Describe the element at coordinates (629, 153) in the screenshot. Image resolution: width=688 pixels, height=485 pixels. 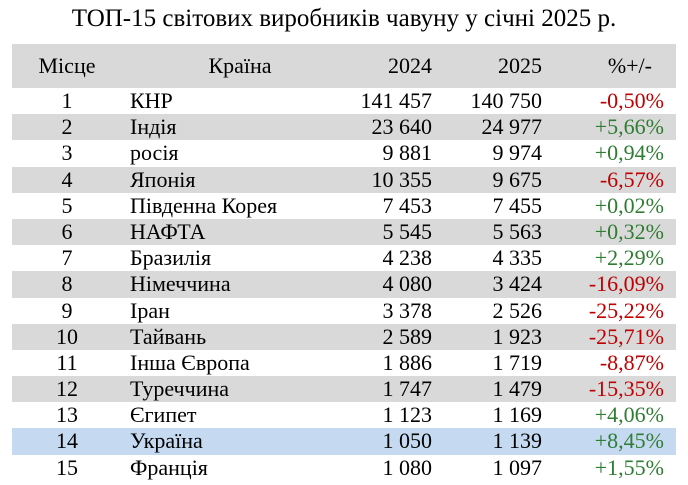
I see `change-cell: +0,94%` at that location.